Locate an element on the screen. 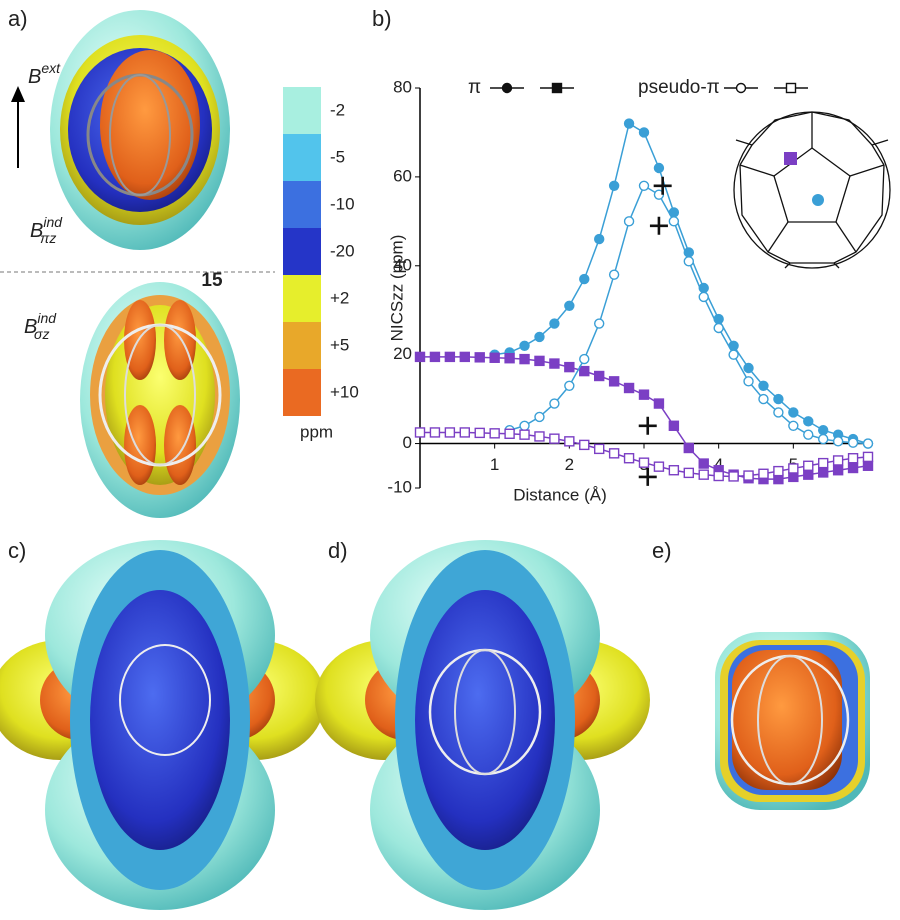 The image size is (900, 920). isosurface-a-bottom is located at coordinates (160, 400).